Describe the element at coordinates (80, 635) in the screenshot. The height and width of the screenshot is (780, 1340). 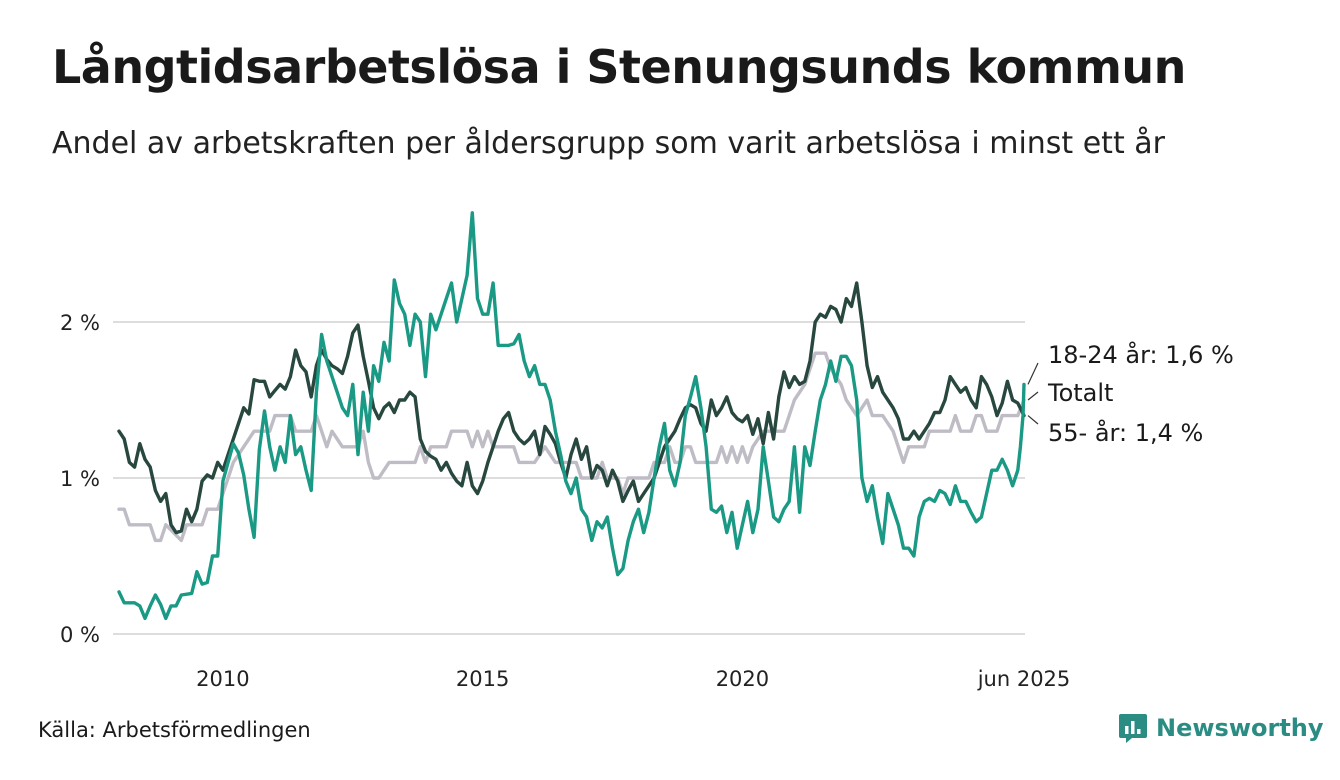
I see `y-tick-label: 0 %` at that location.